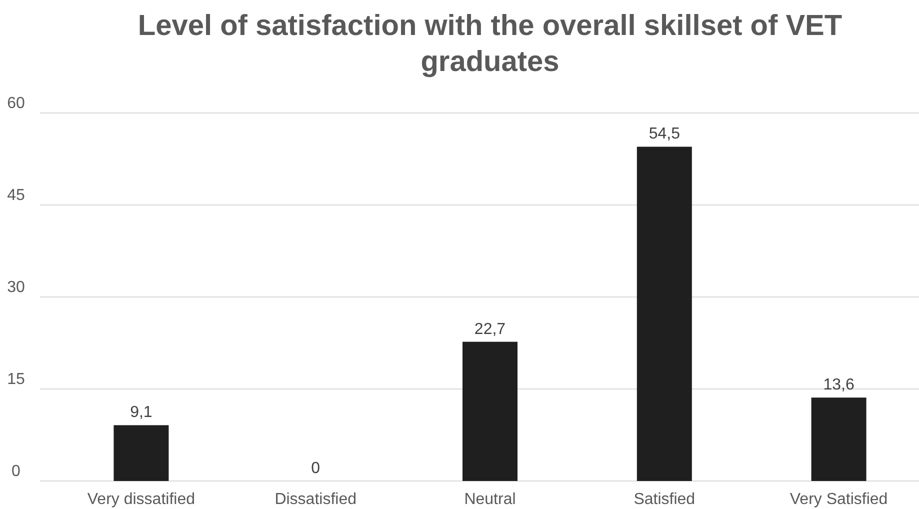 This screenshot has width=919, height=509. Describe the element at coordinates (664, 134) in the screenshot. I see `data-label: 54,5` at that location.